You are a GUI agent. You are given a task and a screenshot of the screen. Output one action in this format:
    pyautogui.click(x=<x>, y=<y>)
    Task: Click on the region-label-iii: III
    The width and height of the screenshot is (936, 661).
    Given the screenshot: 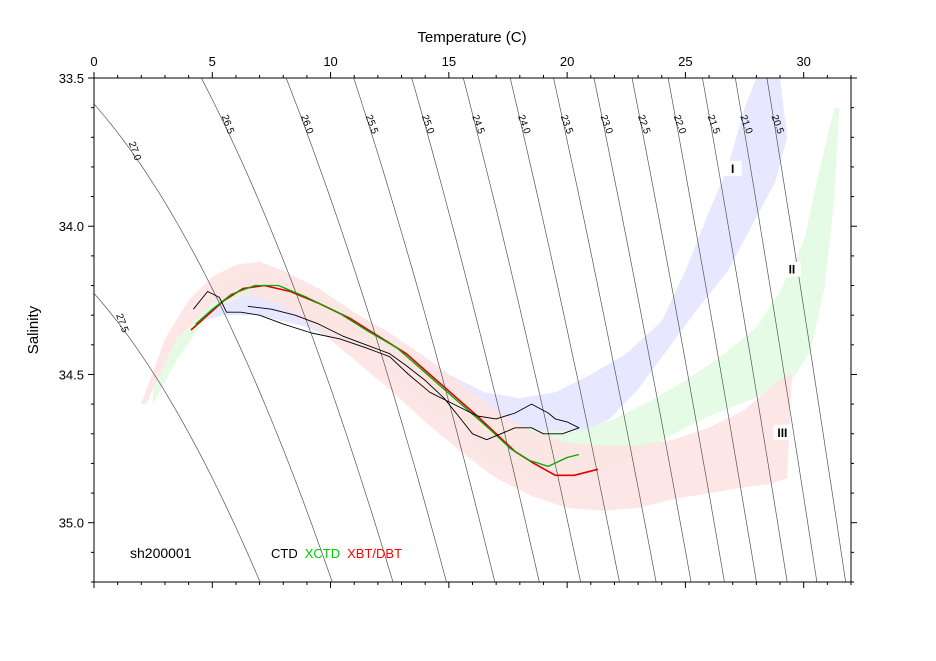 What is the action you would take?
    pyautogui.click(x=782, y=433)
    